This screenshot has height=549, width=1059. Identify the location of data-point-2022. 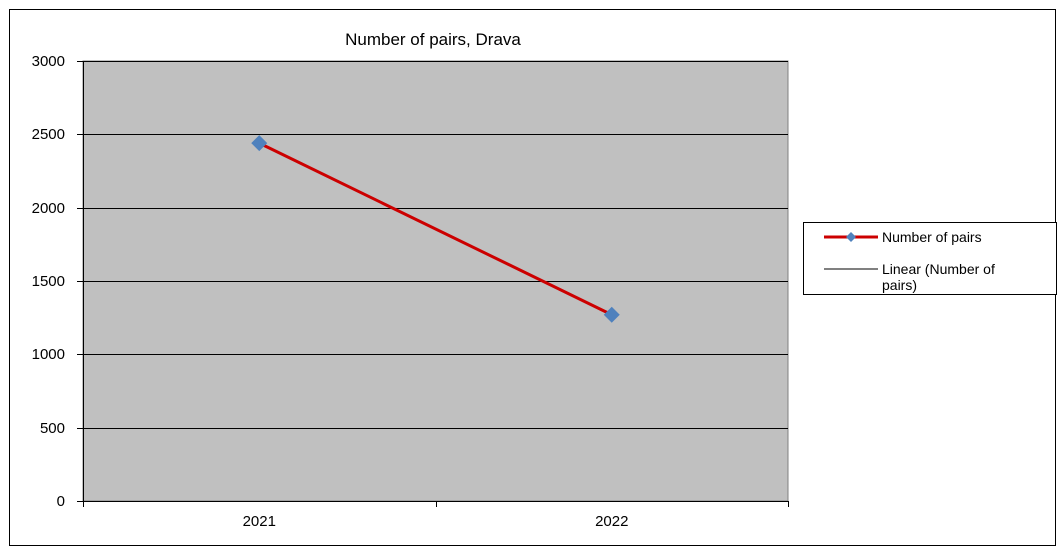
(611, 314).